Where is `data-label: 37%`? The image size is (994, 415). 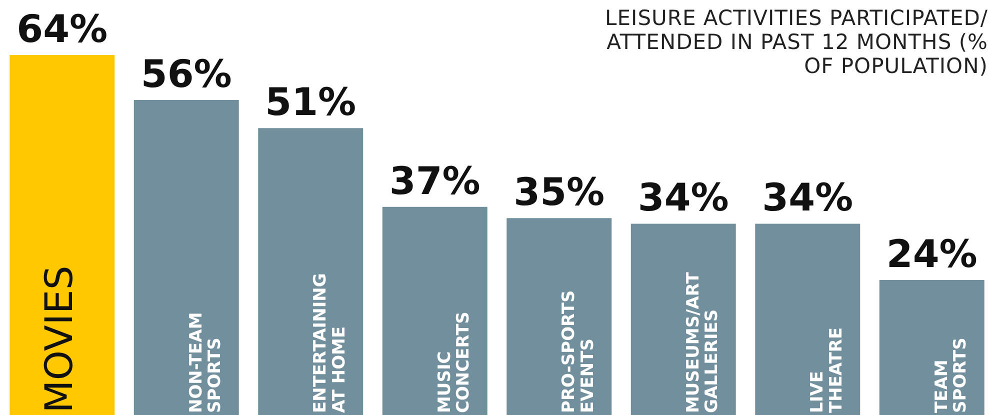
data-label: 37% is located at coordinates (434, 180).